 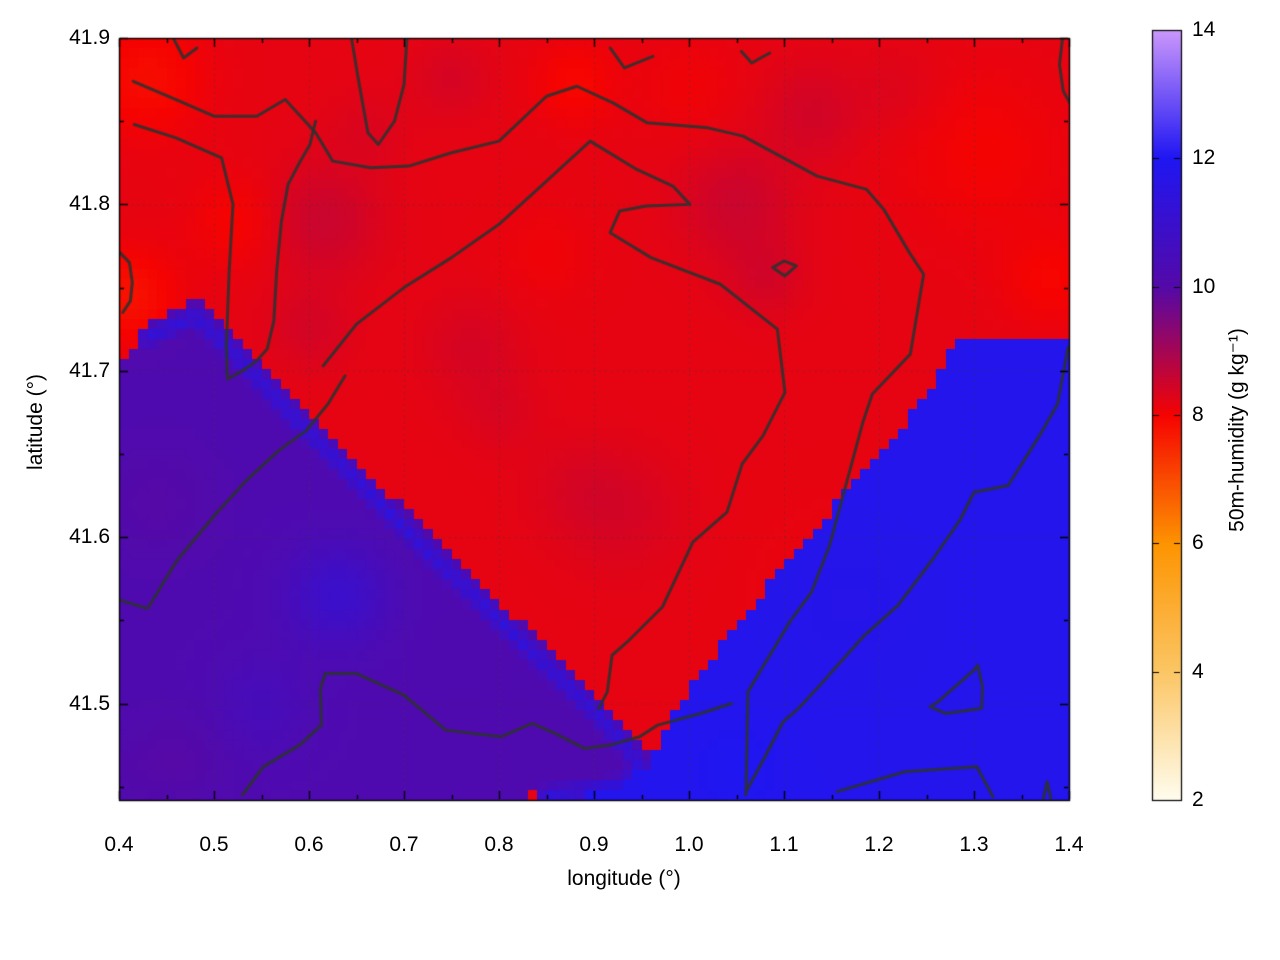 What do you see at coordinates (404, 844) in the screenshot?
I see `x-tick-label: 0.7` at bounding box center [404, 844].